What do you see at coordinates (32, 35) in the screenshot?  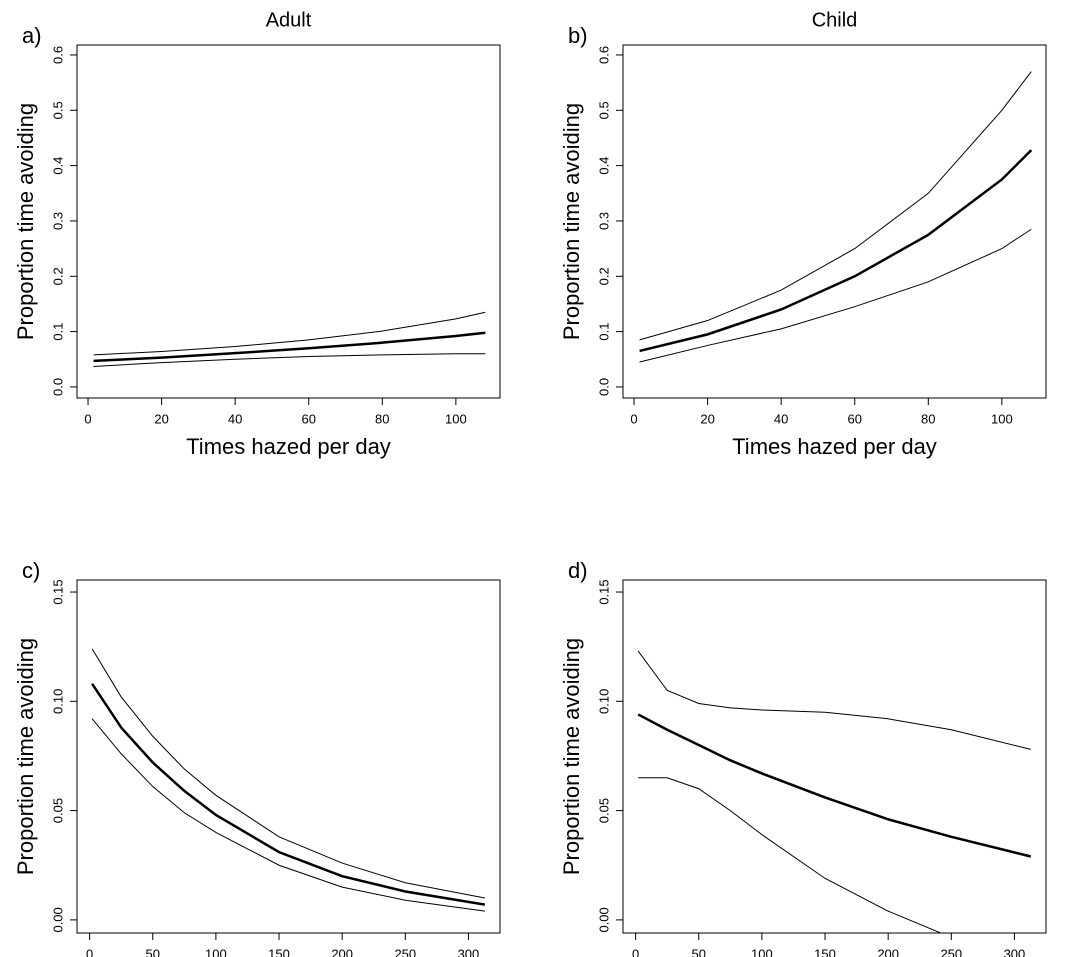 I see `panel-label: a)` at bounding box center [32, 35].